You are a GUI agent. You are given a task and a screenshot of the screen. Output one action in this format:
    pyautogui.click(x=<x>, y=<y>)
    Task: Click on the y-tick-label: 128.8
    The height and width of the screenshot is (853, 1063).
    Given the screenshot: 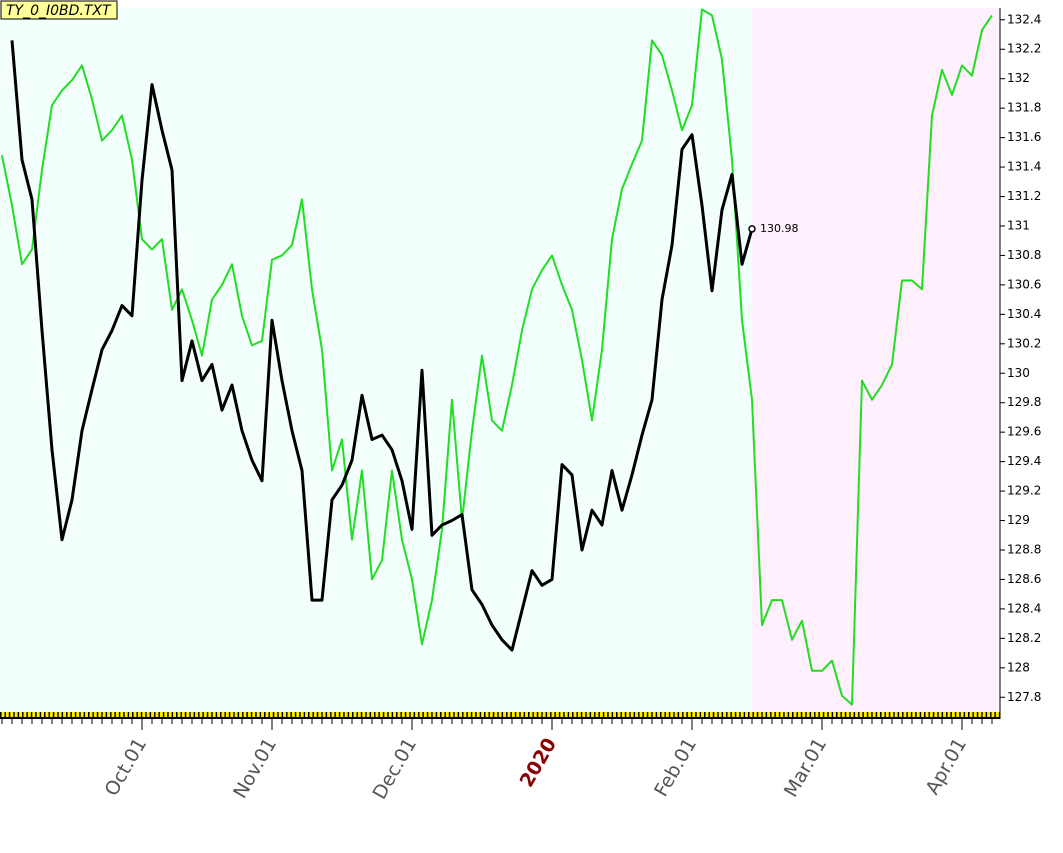 What is the action you would take?
    pyautogui.click(x=1024, y=549)
    